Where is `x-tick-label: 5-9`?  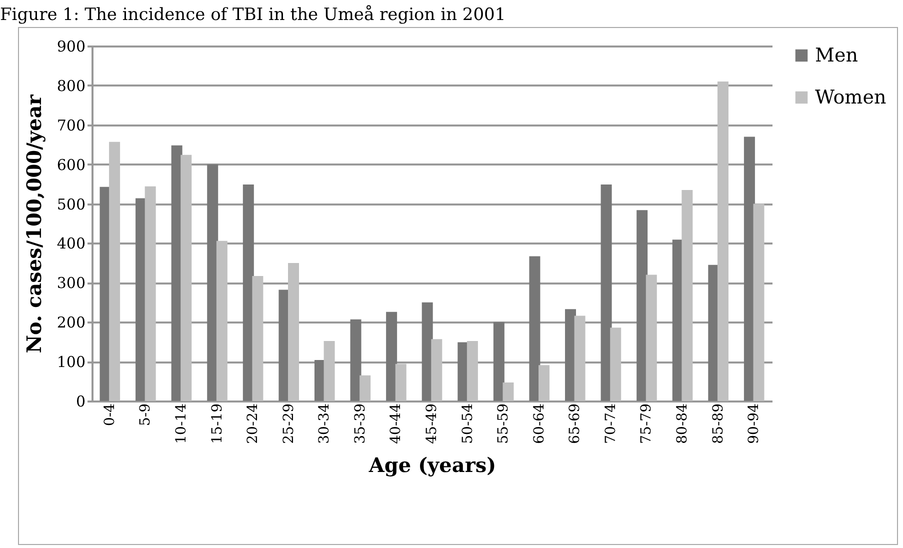
x-tick-label: 5-9 is located at coordinates (146, 415).